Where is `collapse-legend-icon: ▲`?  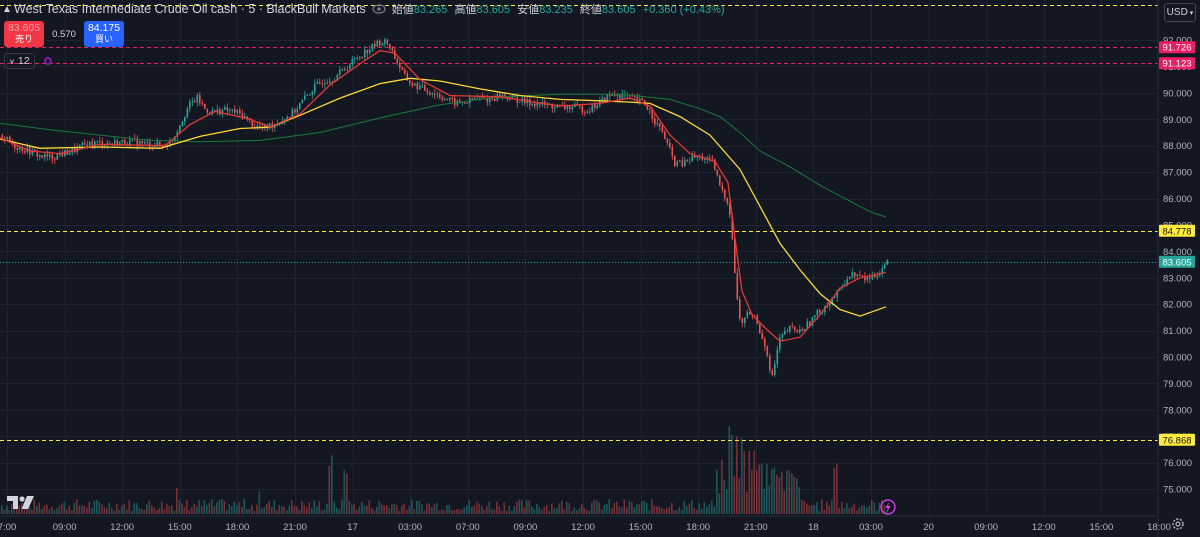
collapse-legend-icon: ▲ is located at coordinates (7, 9).